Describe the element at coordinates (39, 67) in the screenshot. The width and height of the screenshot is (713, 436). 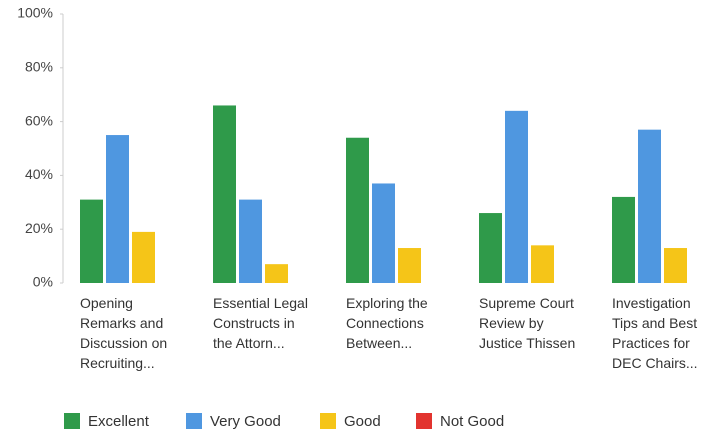
I see `y-tick-label: 80%` at that location.